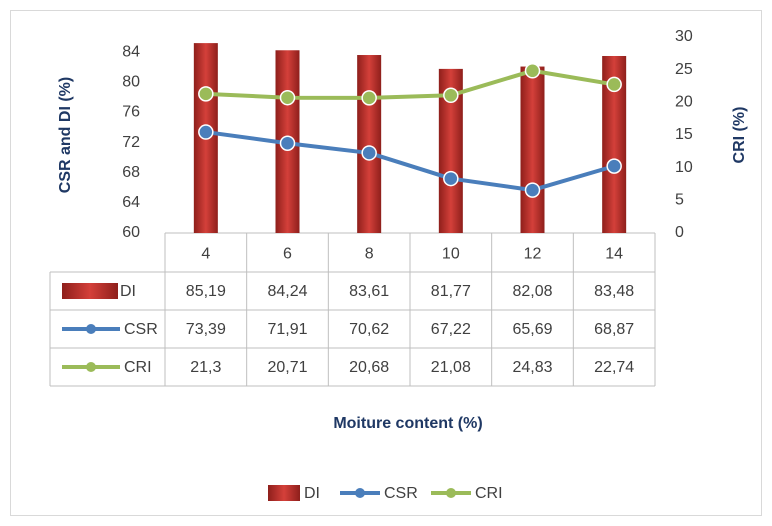 Image resolution: width=772 pixels, height=526 pixels. What do you see at coordinates (206, 329) in the screenshot?
I see `table-cell: 73,39` at bounding box center [206, 329].